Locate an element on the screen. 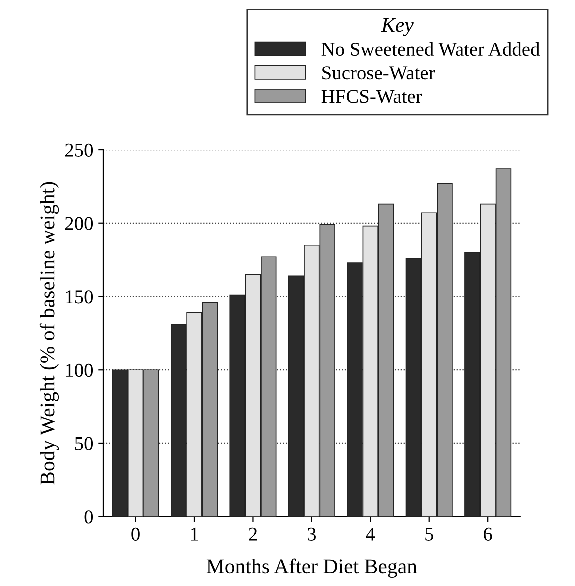 The width and height of the screenshot is (575, 586). y-tick-label: 100 is located at coordinates (80, 371).